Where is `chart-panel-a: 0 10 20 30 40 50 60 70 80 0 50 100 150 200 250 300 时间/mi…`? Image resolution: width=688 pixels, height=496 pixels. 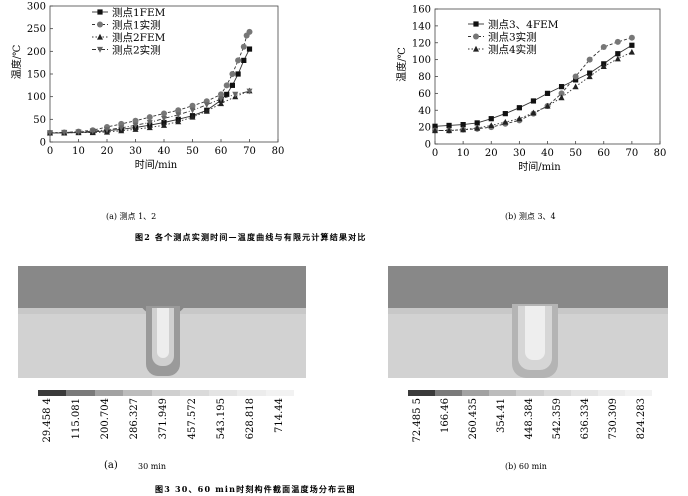 chart-panel-a: 0 10 20 30 40 50 60 70 80 0 50 100 150 200 250 300 时间/mi… is located at coordinates (147, 87).